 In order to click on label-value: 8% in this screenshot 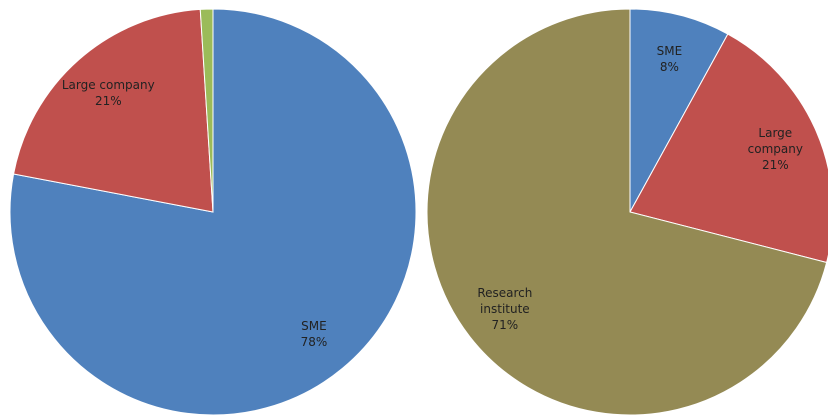, I will do `click(669, 66)`.